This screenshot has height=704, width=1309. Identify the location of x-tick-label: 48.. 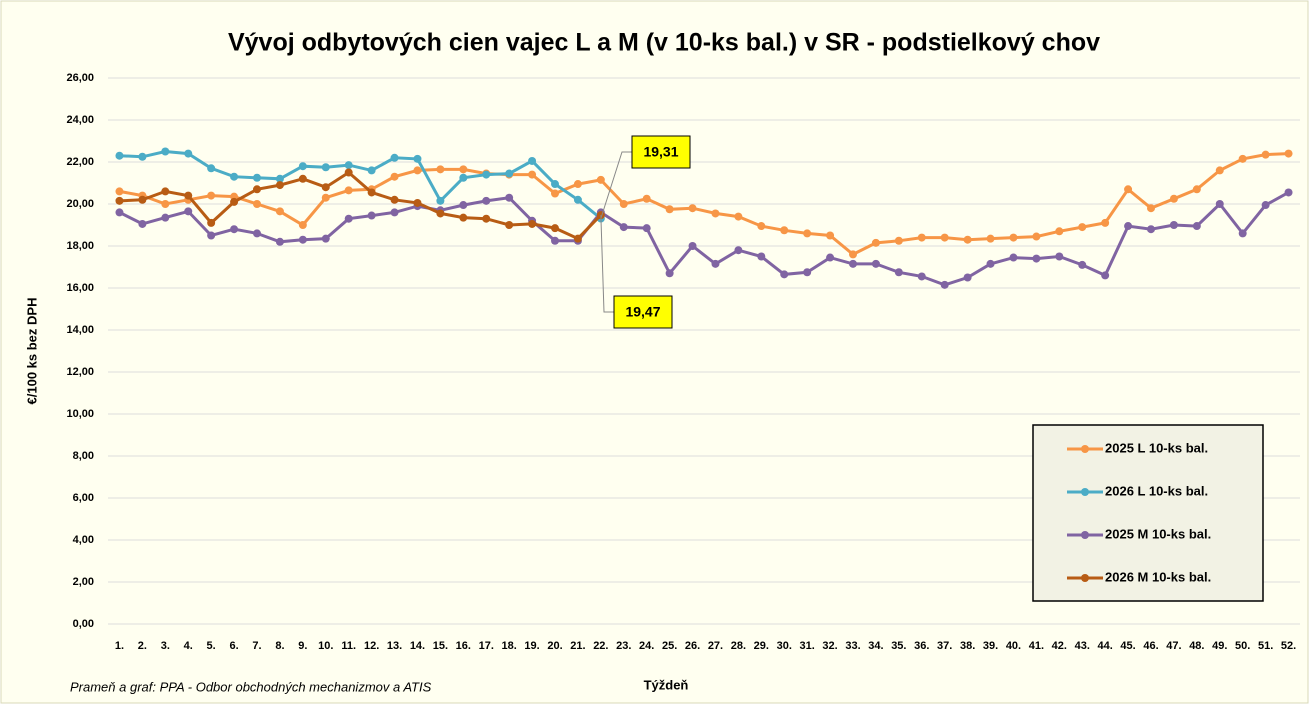
(1196, 646).